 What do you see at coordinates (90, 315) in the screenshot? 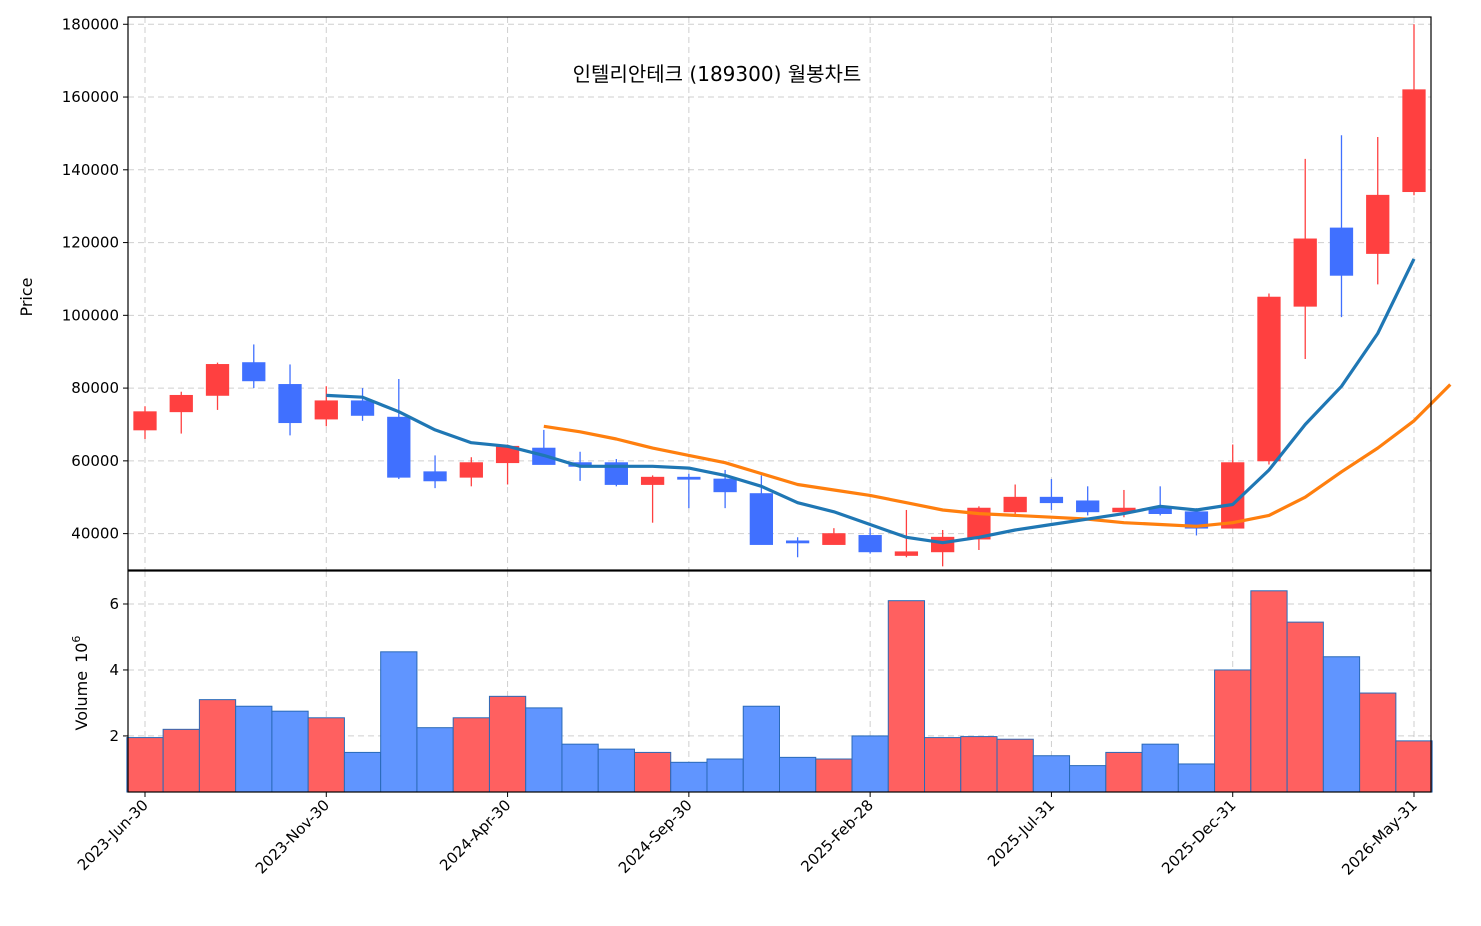
I see `price-tick-label: 100000` at bounding box center [90, 315].